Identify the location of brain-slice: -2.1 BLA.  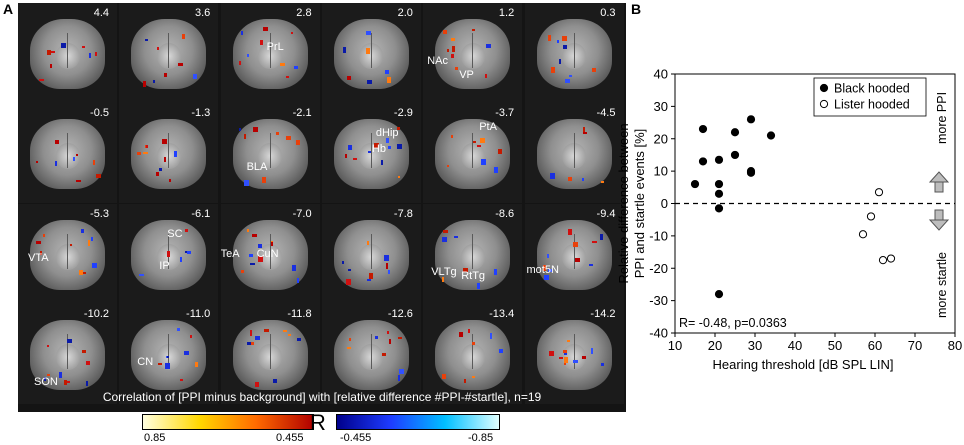
(270, 153).